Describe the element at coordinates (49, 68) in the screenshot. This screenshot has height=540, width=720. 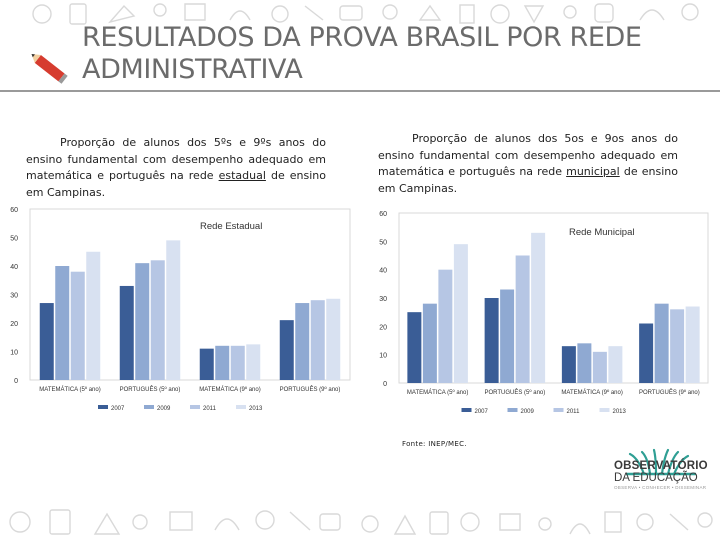
I see `pencil-icon` at that location.